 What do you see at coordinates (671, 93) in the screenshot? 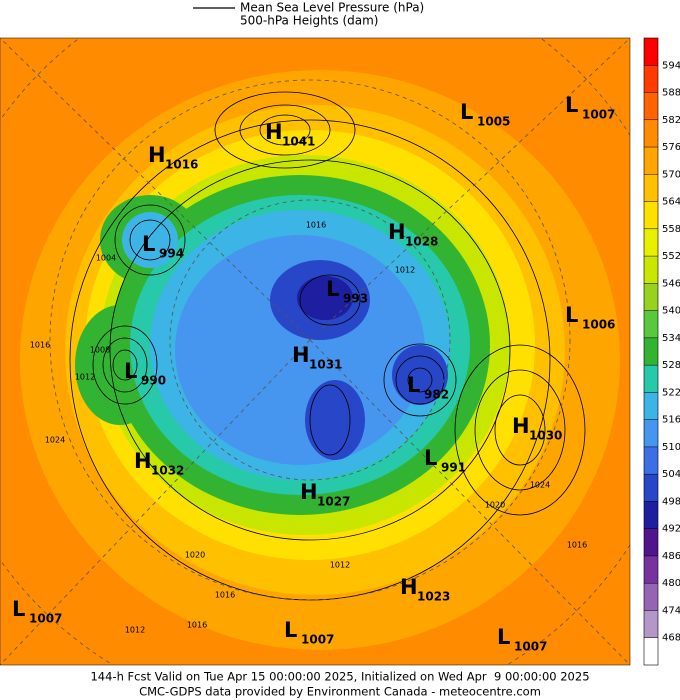
I see `colorbar-label: 588` at bounding box center [671, 93].